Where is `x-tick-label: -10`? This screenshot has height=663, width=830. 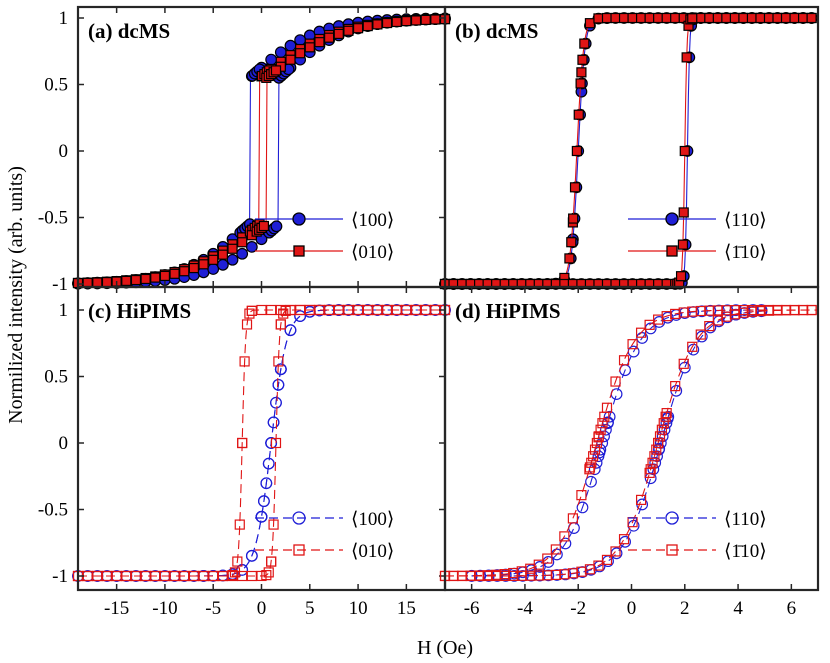 x-tick-label: -10 is located at coordinates (164, 608).